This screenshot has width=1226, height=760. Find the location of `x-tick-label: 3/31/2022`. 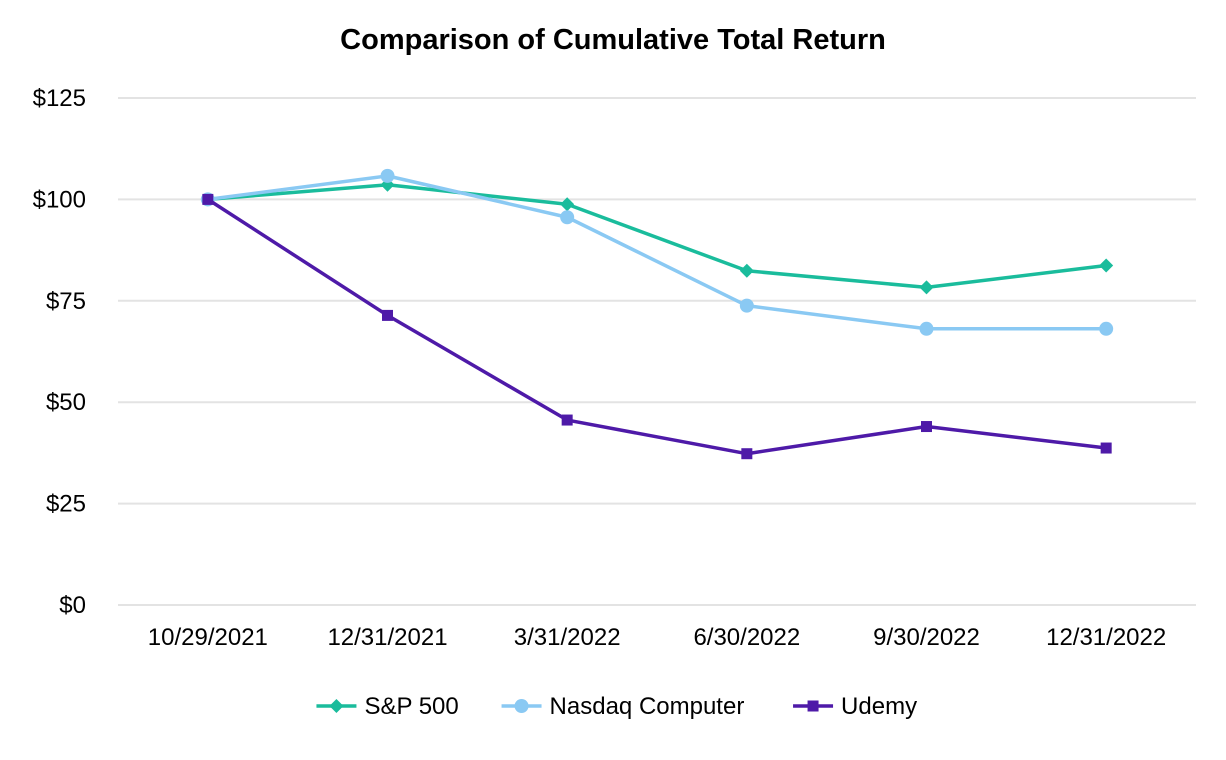

x-tick-label: 3/31/2022 is located at coordinates (567, 637).